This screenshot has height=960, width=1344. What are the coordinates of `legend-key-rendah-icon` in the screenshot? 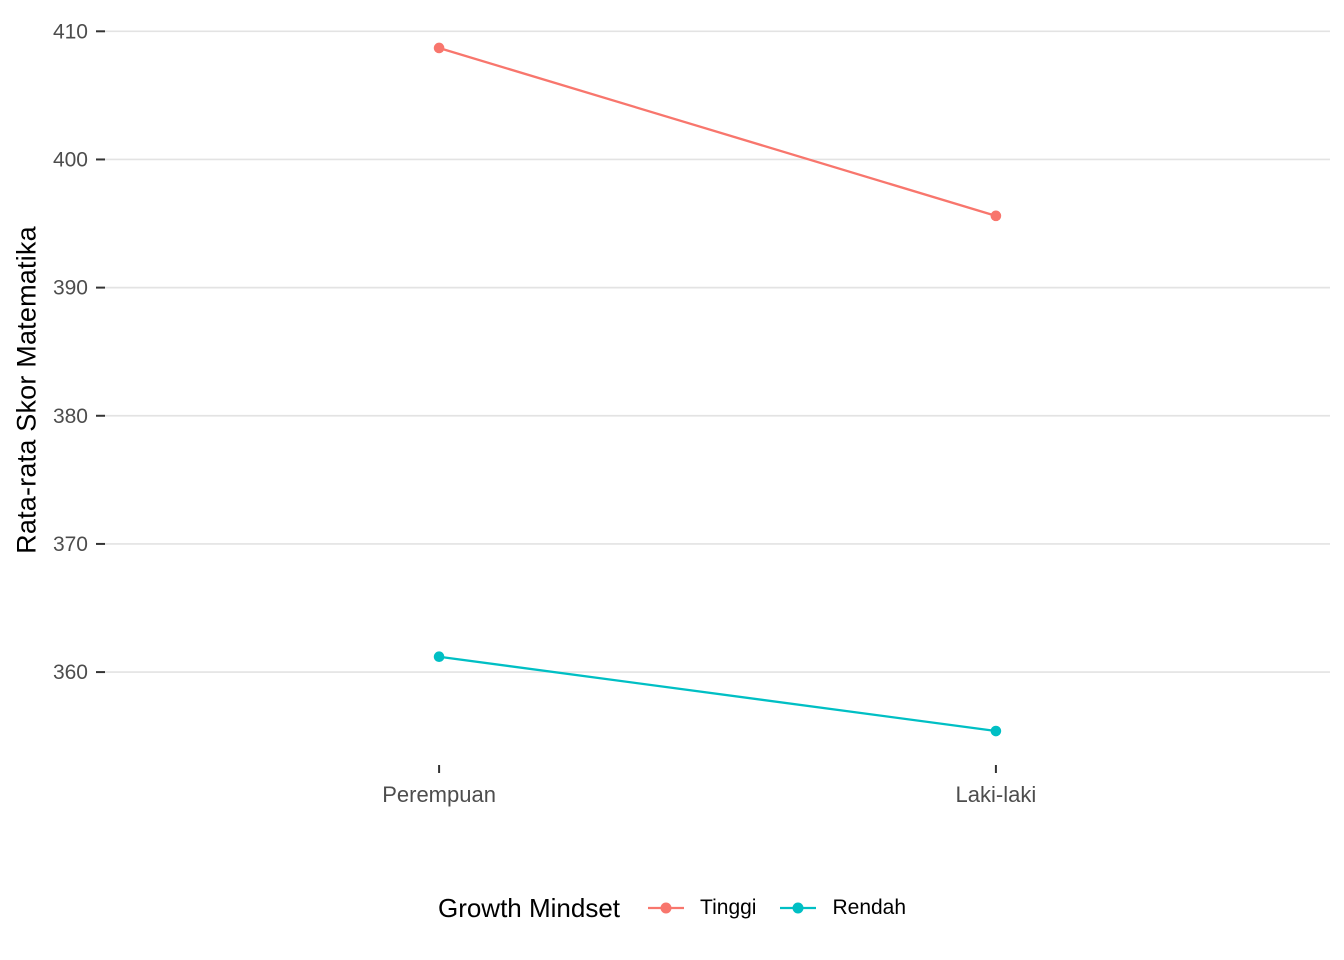 It's located at (798, 908).